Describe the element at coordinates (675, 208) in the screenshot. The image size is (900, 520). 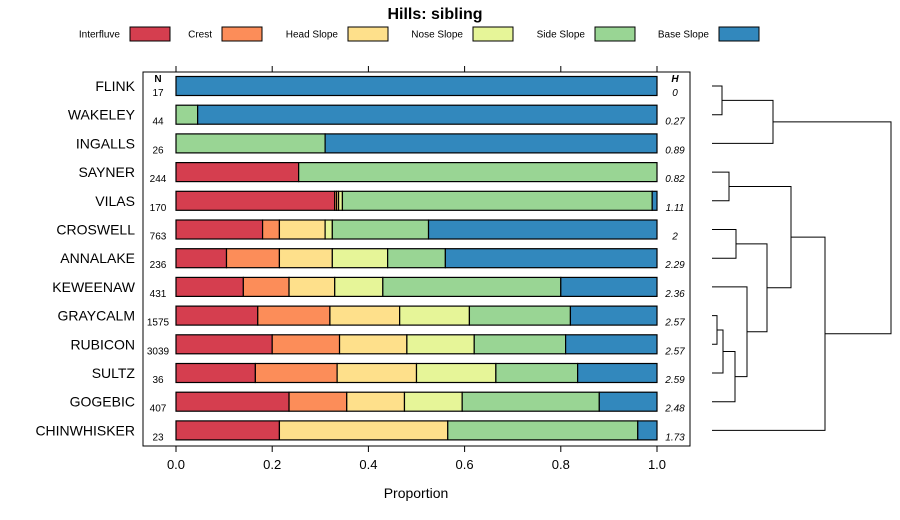
I see `h-value: 1.11` at that location.